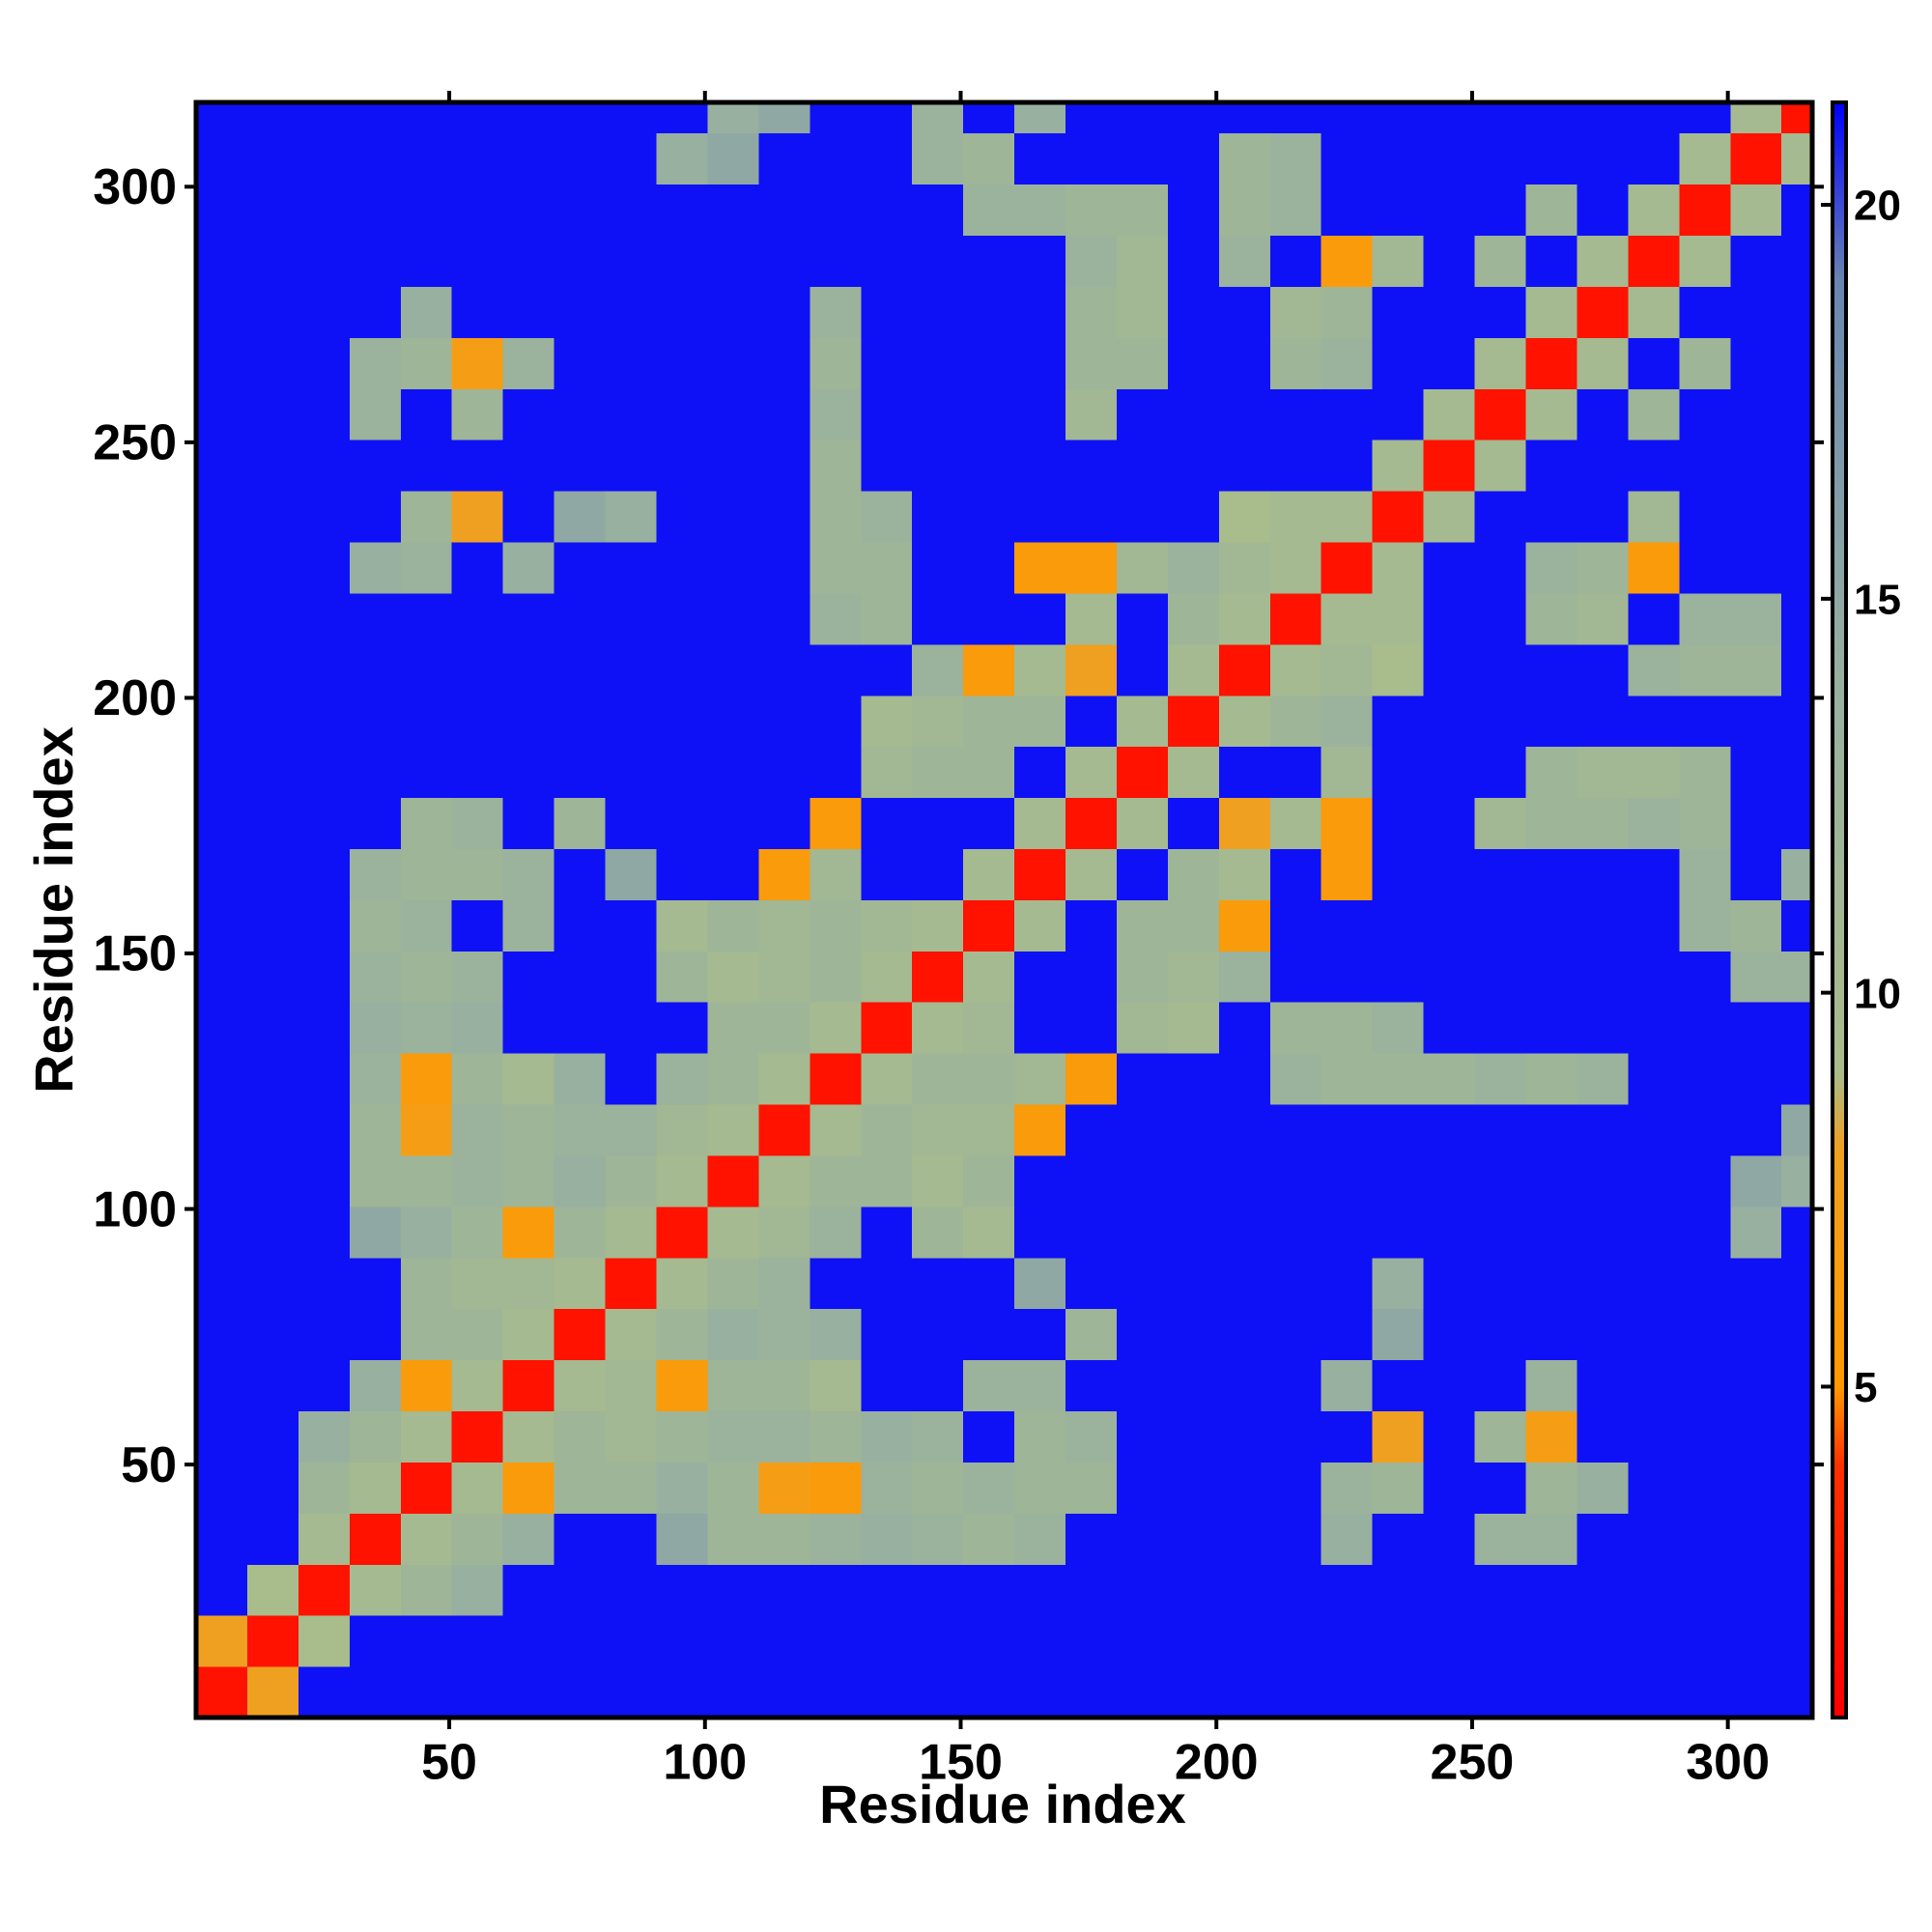 The width and height of the screenshot is (1932, 1932). I want to click on x-tick-label: 50, so click(449, 1763).